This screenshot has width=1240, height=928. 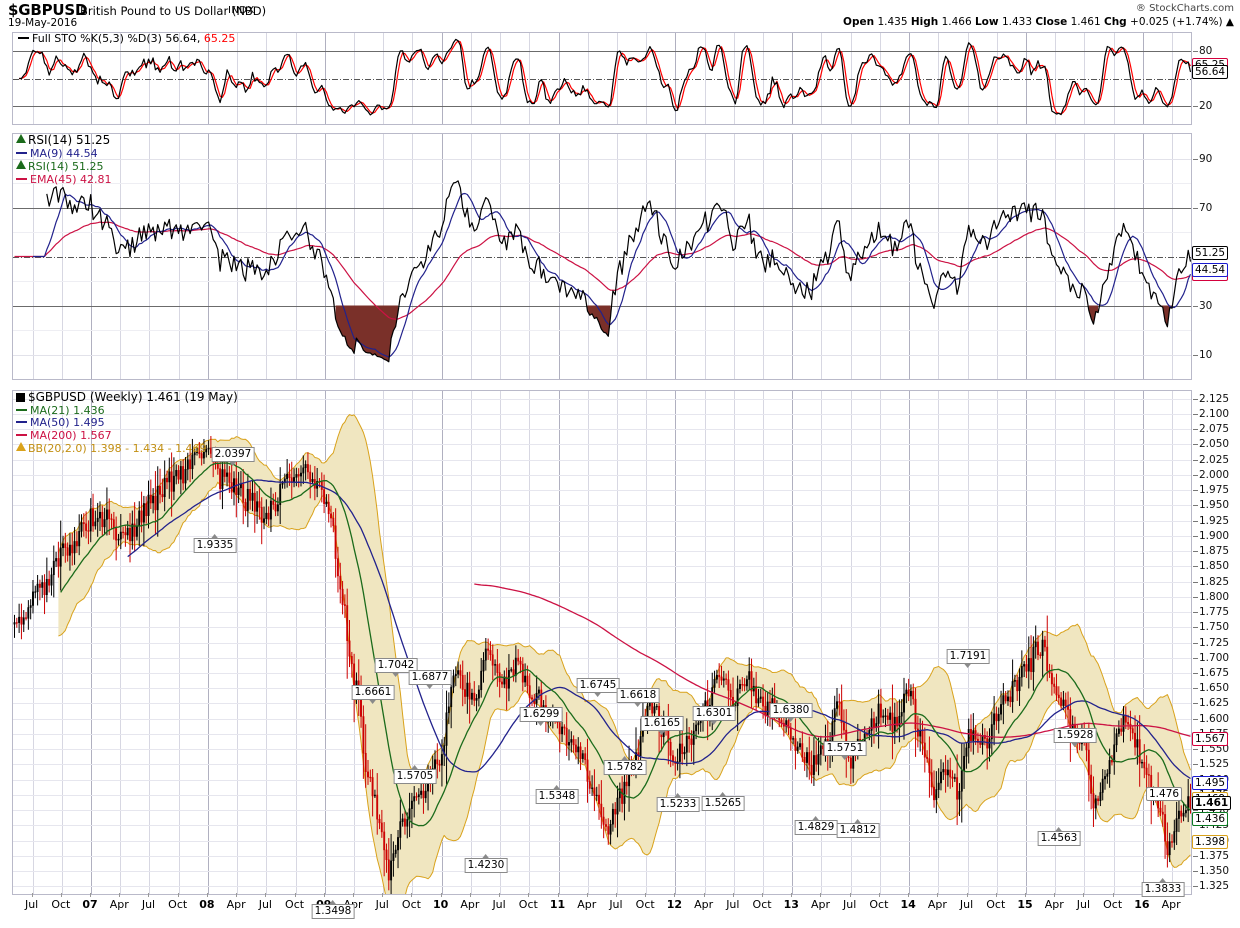 I want to click on price-axis-tick-1-800: 1.800, so click(x=1214, y=596).